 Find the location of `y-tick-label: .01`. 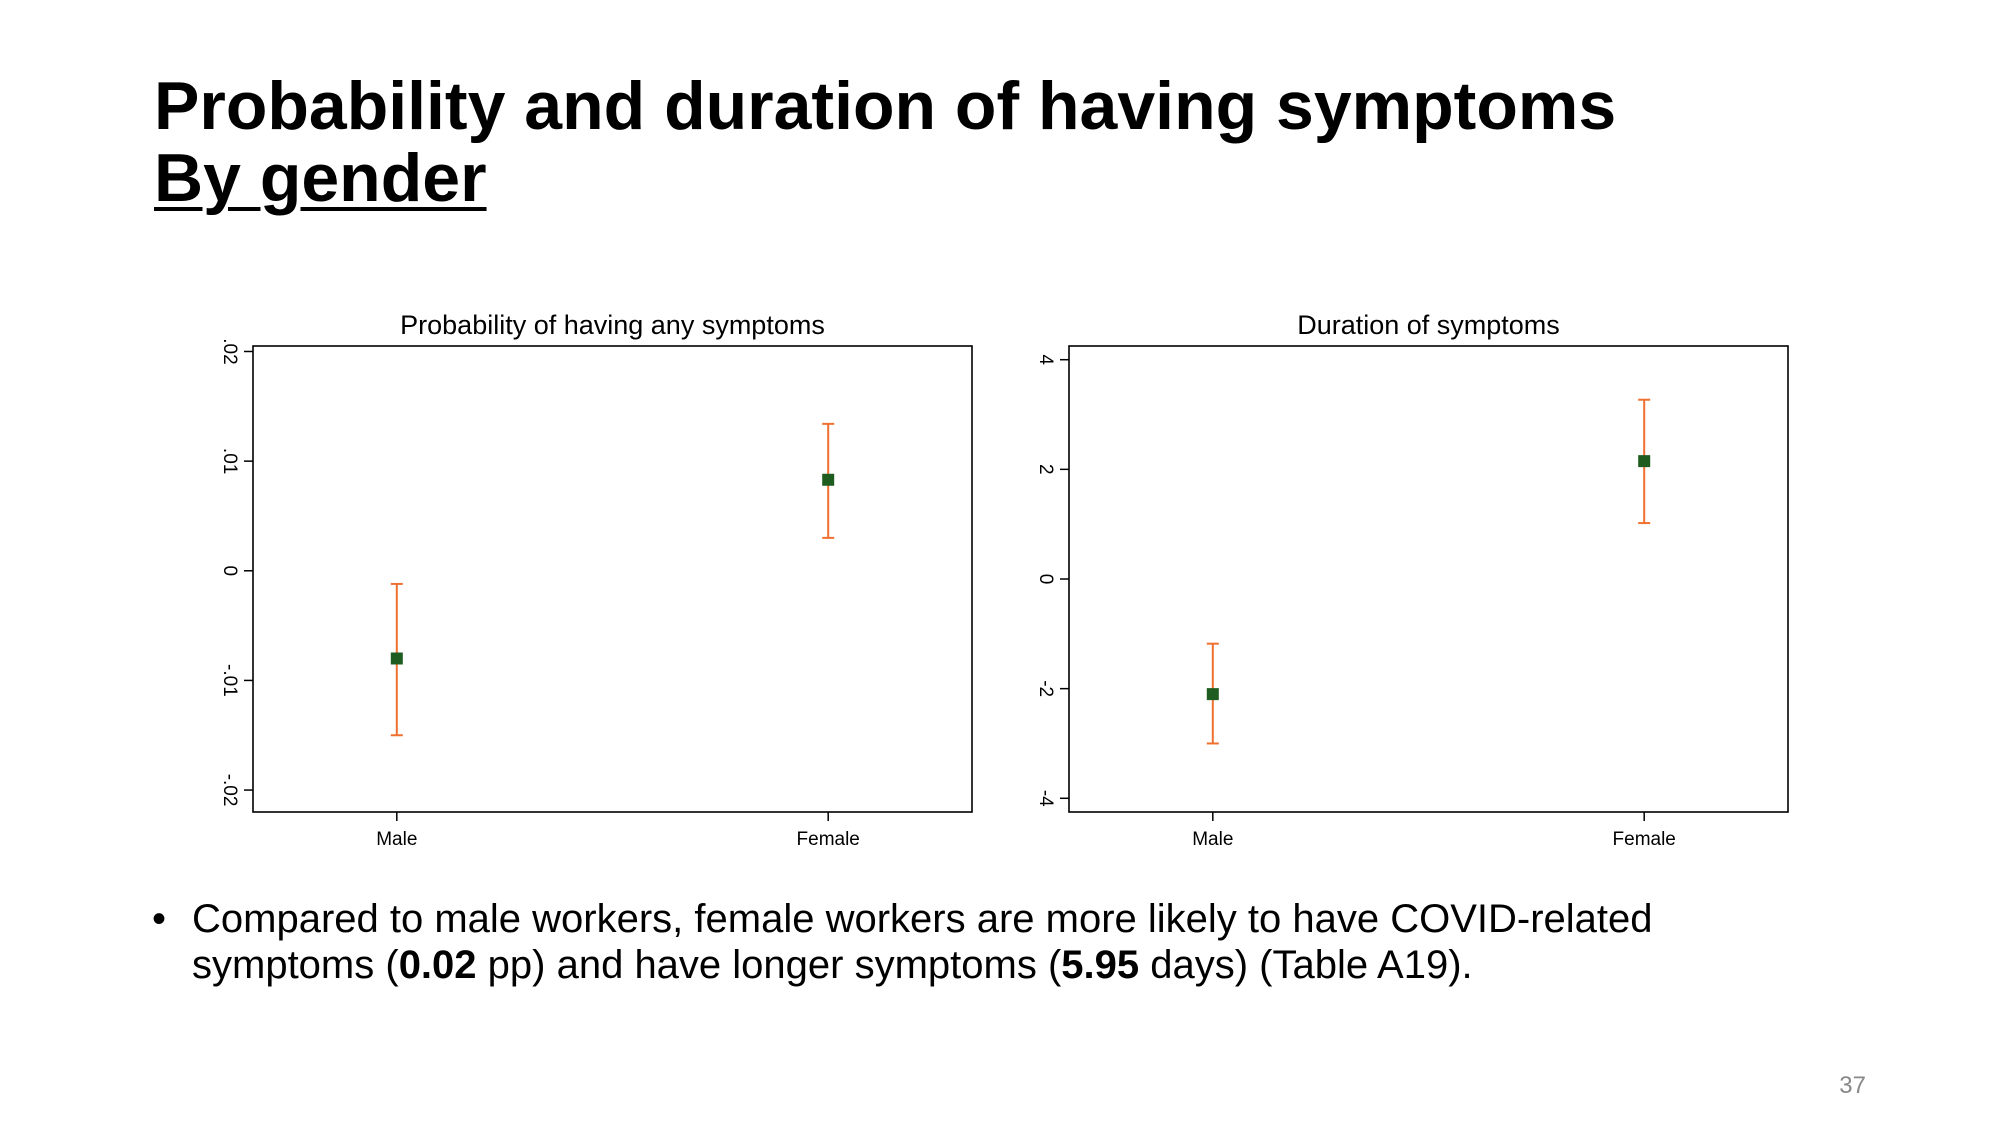

y-tick-label: .01 is located at coordinates (229, 461).